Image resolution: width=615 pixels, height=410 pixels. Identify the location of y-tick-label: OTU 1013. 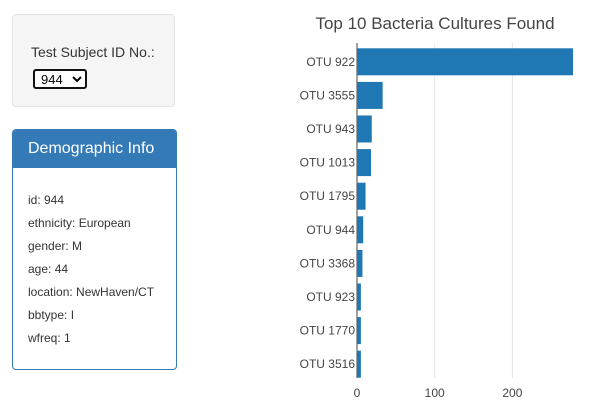
(328, 163).